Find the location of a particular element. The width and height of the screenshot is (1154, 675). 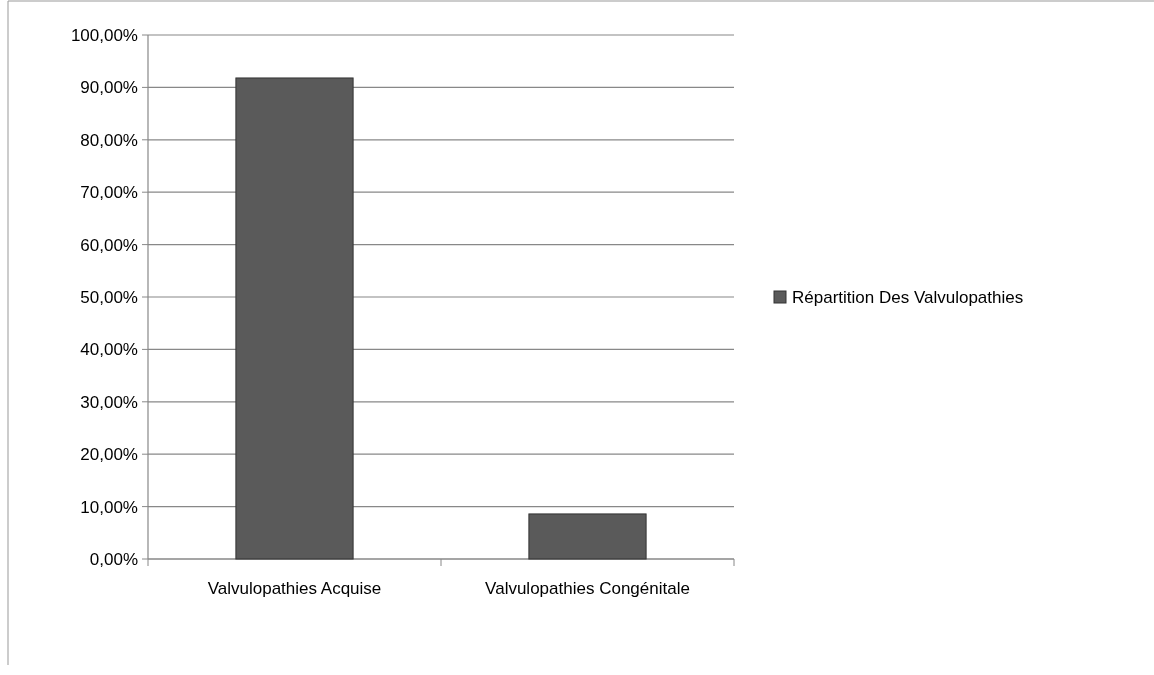

y-tick-label: 100,00% is located at coordinates (104, 35).